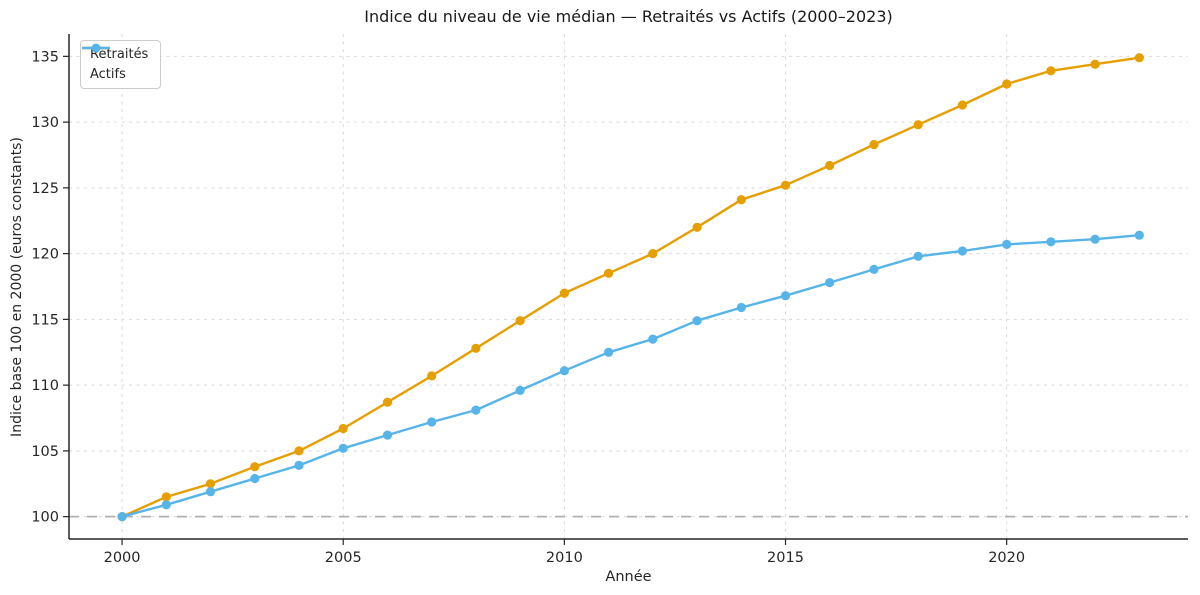 The image size is (1200, 595). What do you see at coordinates (45, 518) in the screenshot?
I see `y-tick-label: 100` at bounding box center [45, 518].